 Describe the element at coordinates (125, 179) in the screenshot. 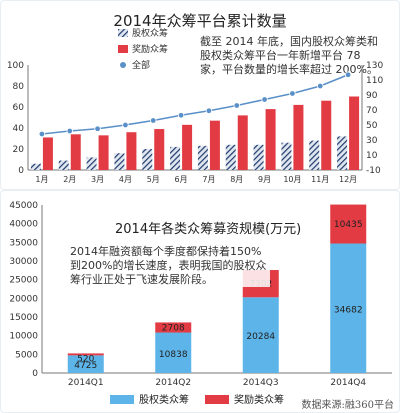

I see `top-x-tick-label: 4月` at that location.